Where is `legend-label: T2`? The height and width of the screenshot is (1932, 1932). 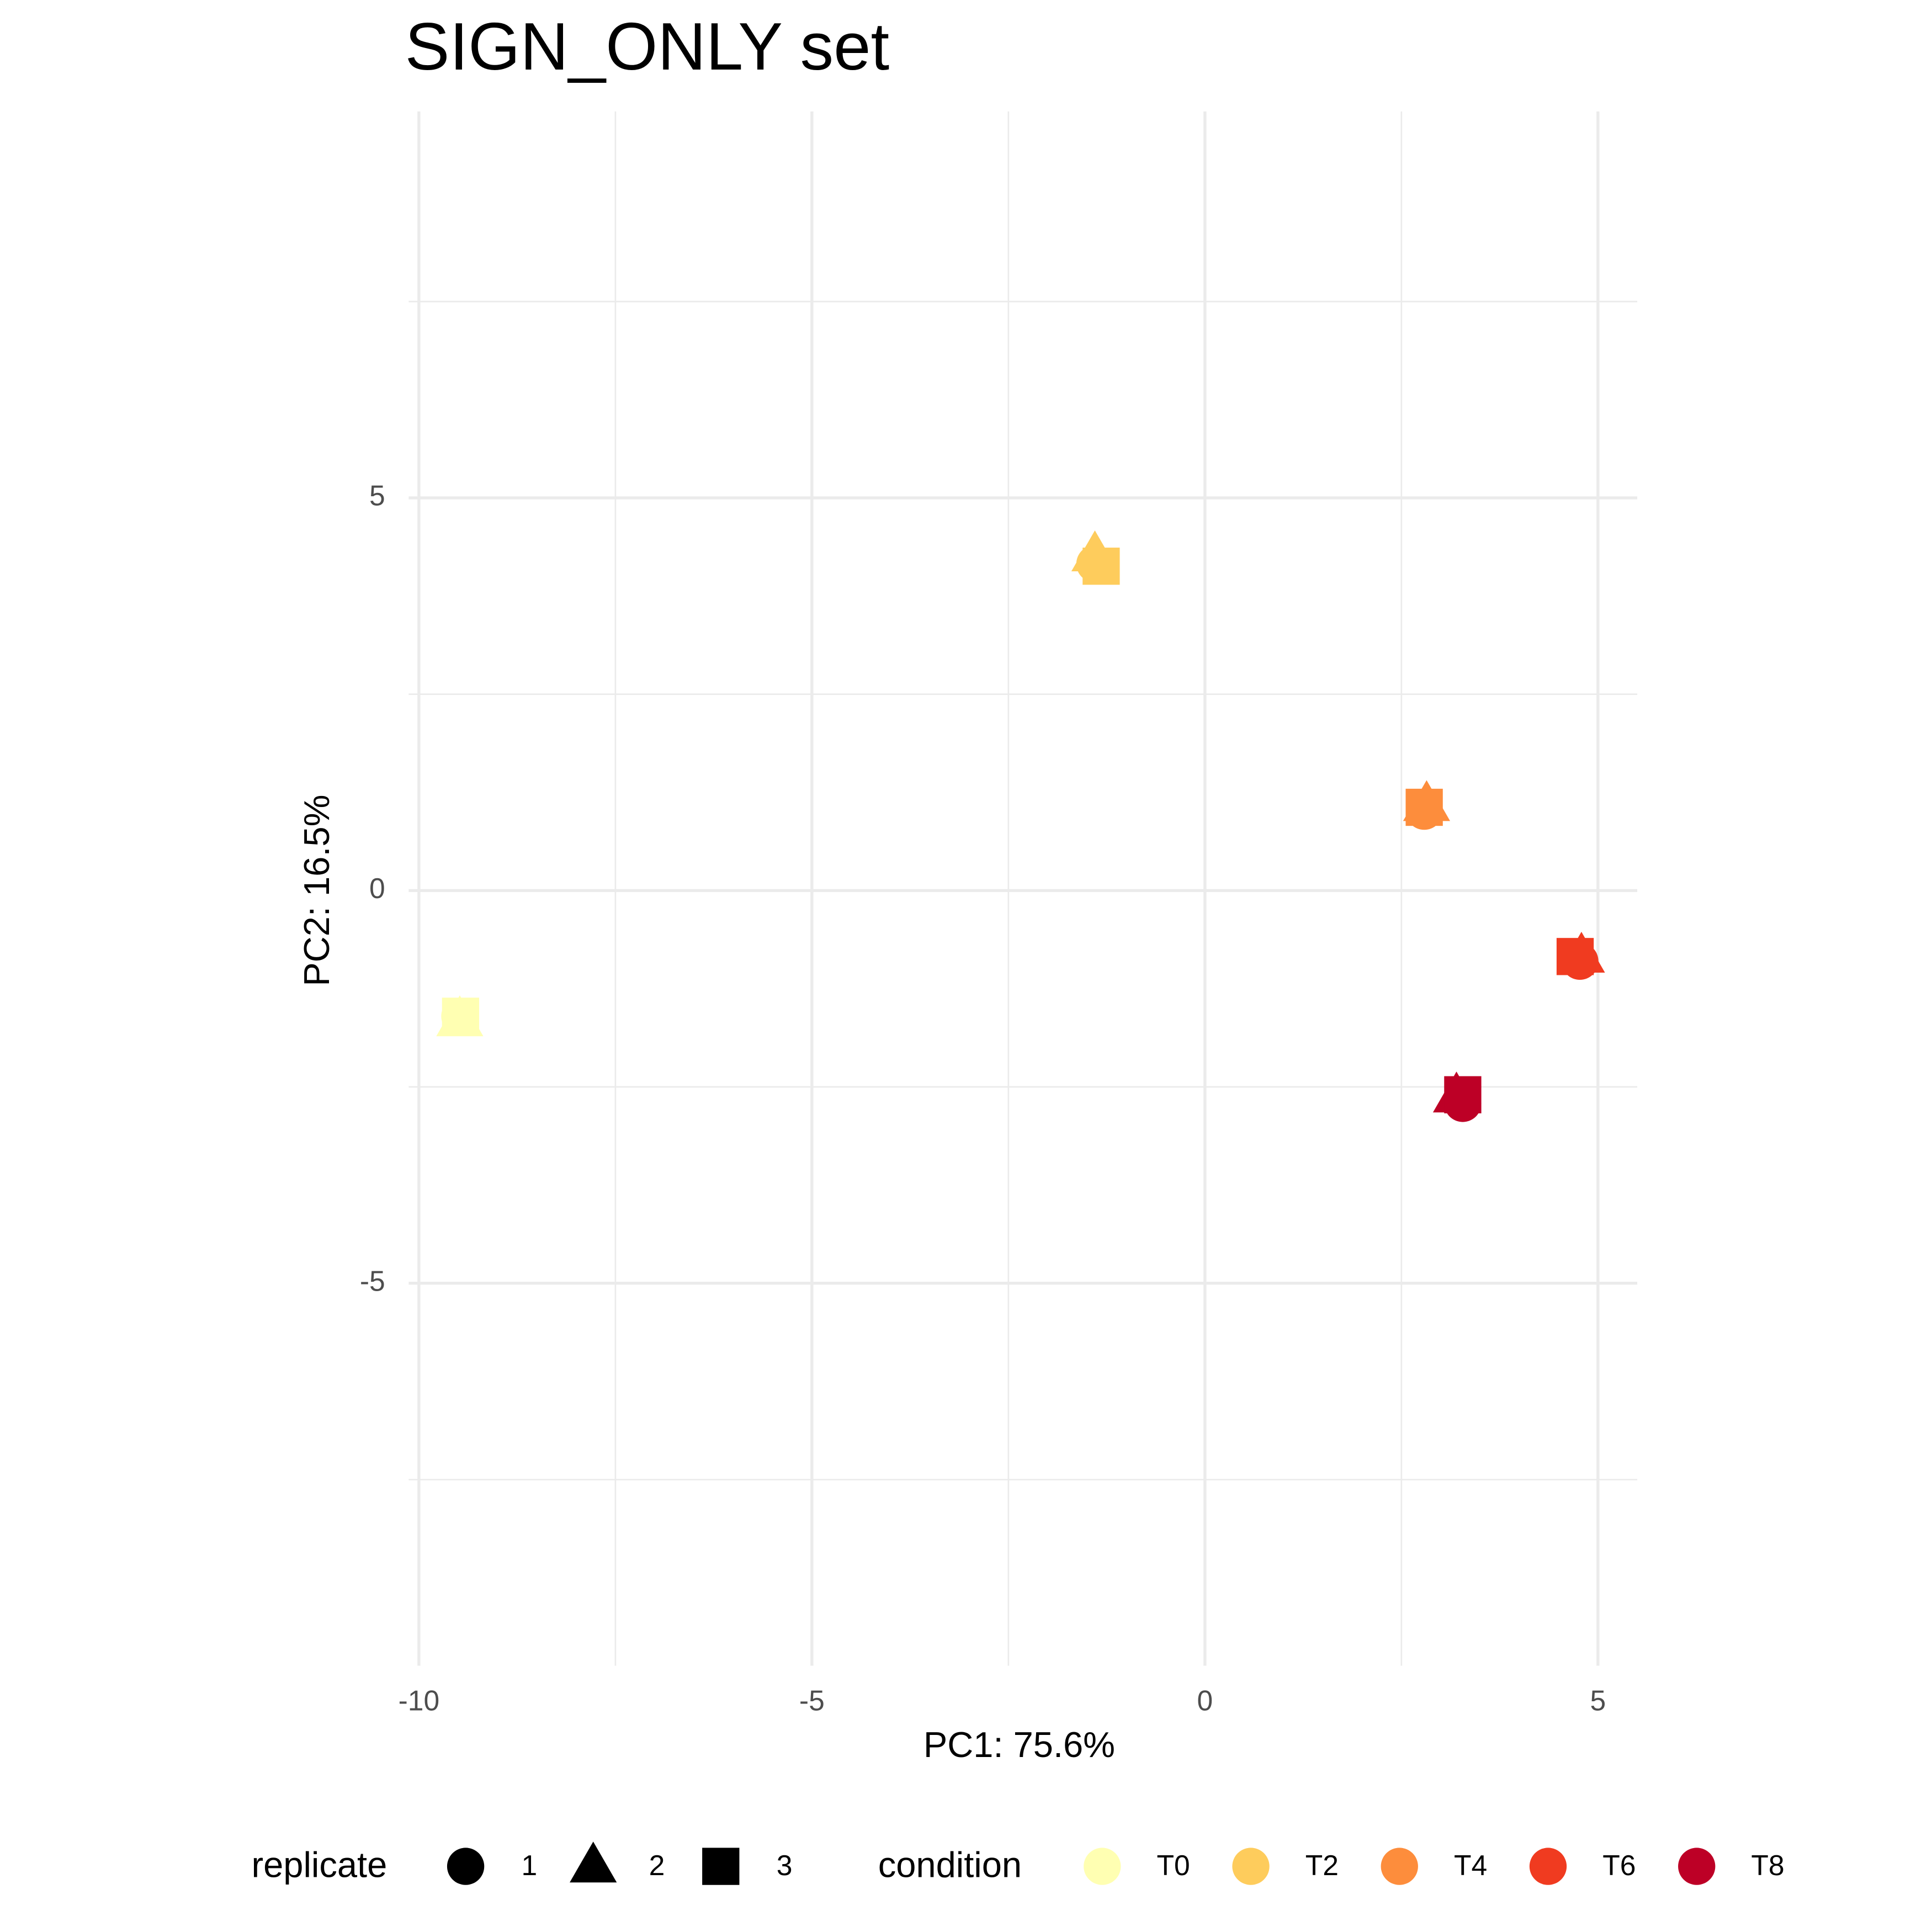
legend-label: T2 is located at coordinates (1322, 1865).